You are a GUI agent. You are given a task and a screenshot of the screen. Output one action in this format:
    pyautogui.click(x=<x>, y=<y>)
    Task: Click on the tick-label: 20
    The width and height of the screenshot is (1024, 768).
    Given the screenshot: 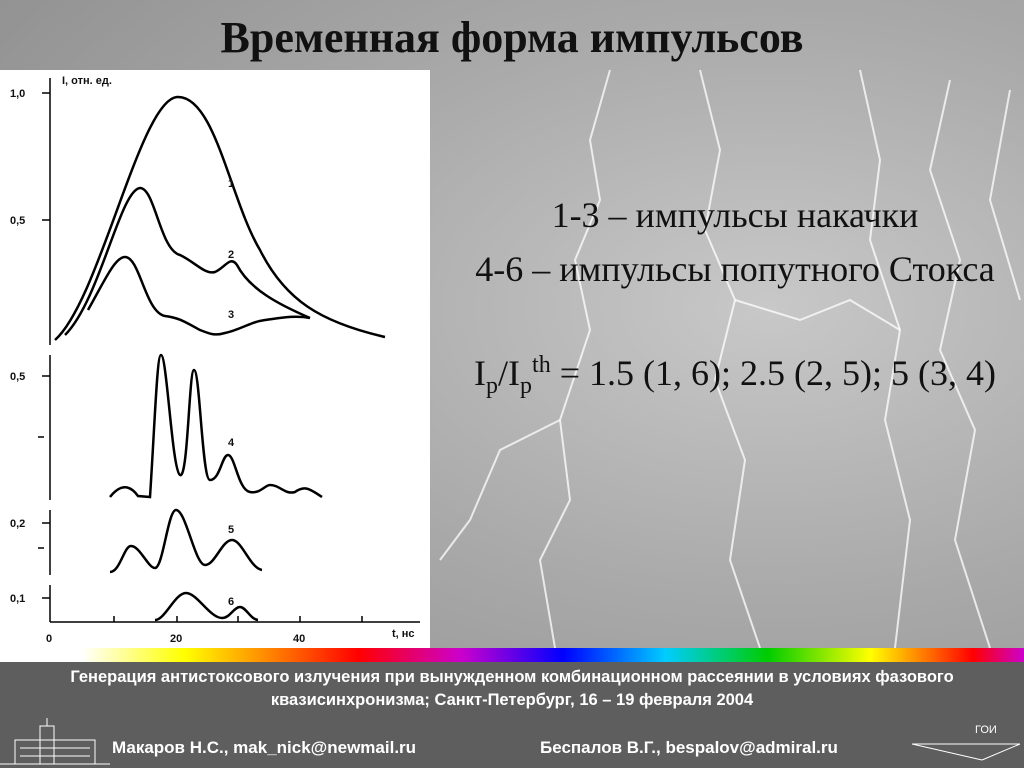 What is the action you would take?
    pyautogui.click(x=176, y=639)
    